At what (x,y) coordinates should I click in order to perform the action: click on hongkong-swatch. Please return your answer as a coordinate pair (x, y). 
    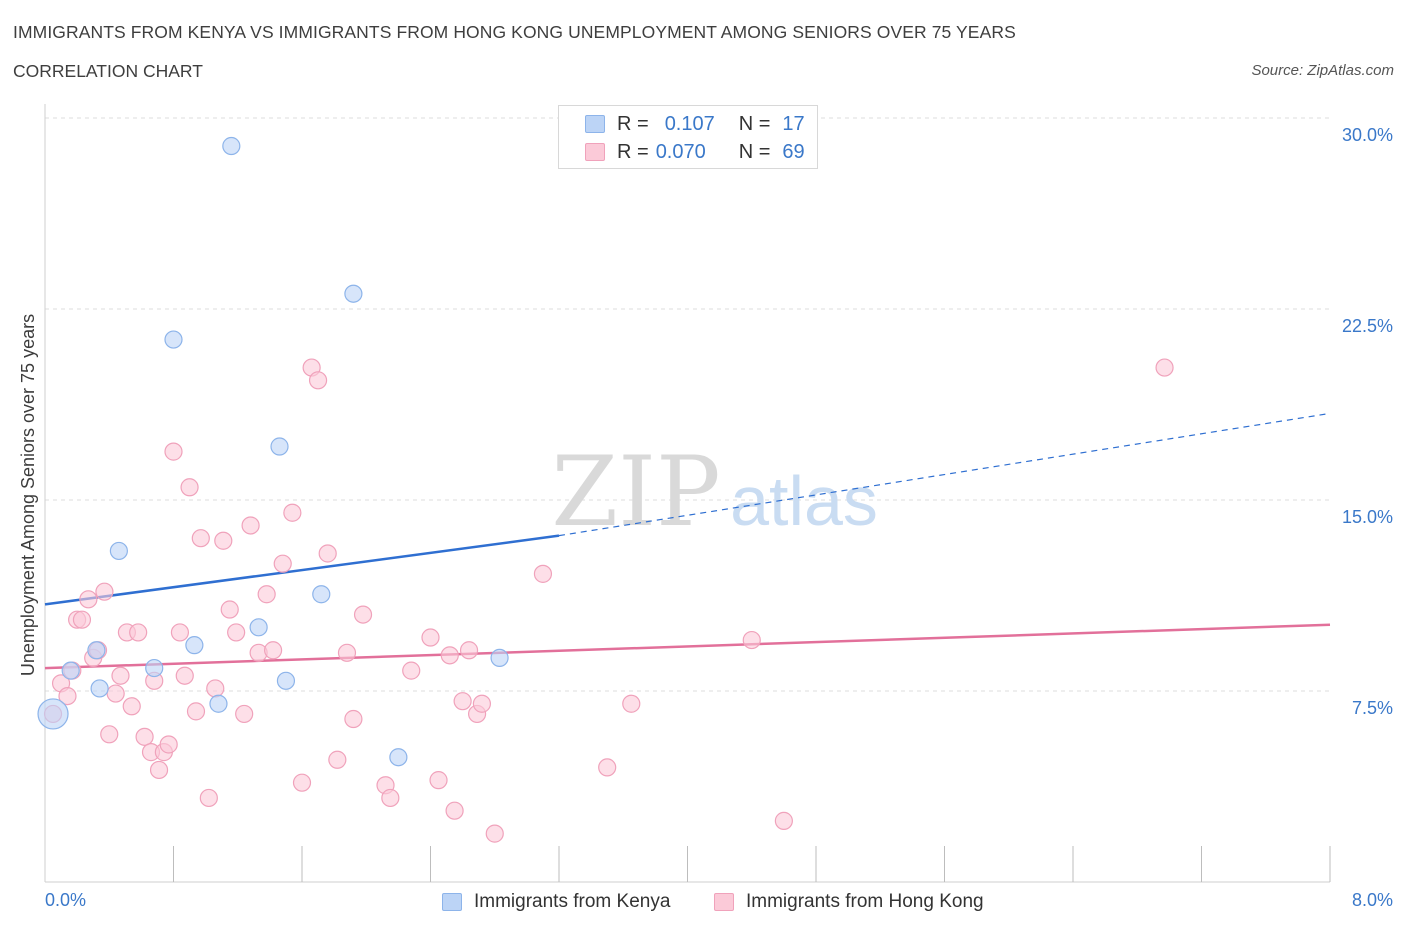
    Looking at the image, I should click on (595, 152).